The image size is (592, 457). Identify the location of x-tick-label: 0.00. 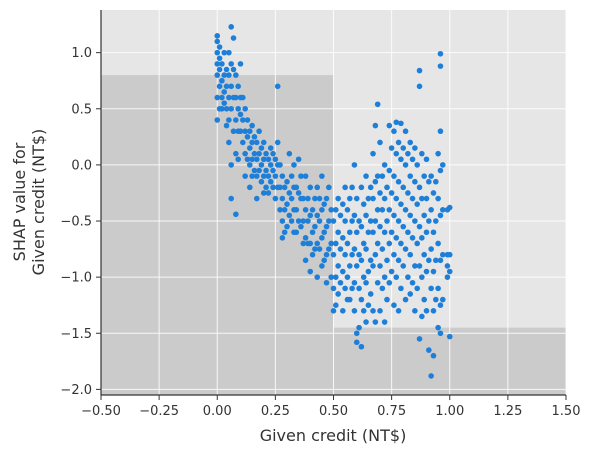
(217, 411).